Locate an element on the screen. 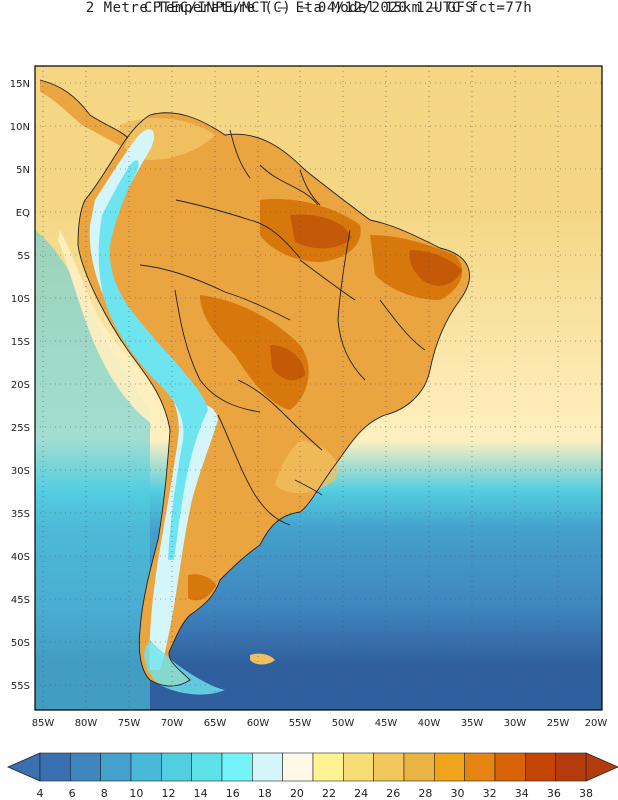 Image resolution: width=618 pixels, height=800 pixels. lat-label: 45S is located at coordinates (20, 600).